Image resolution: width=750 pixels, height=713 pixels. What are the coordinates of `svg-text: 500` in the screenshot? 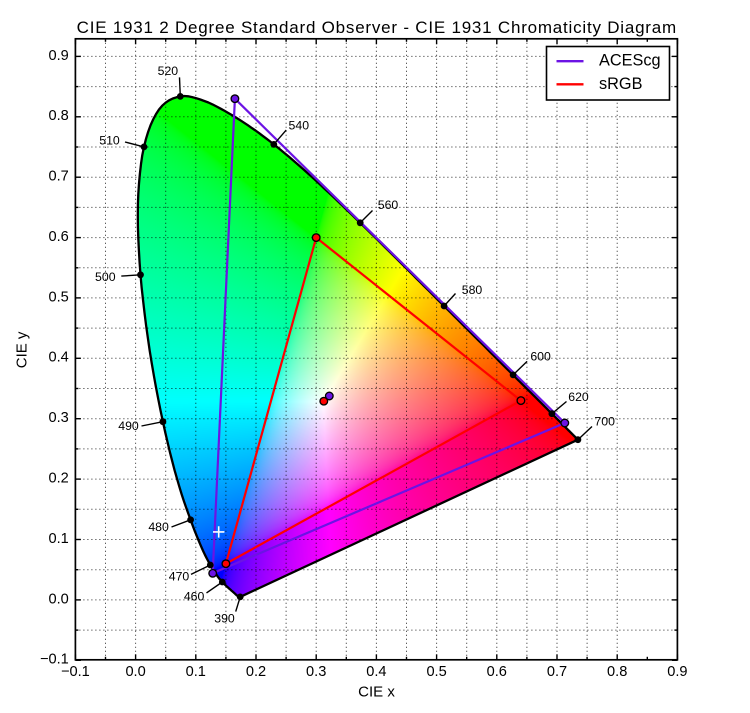 It's located at (105, 277).